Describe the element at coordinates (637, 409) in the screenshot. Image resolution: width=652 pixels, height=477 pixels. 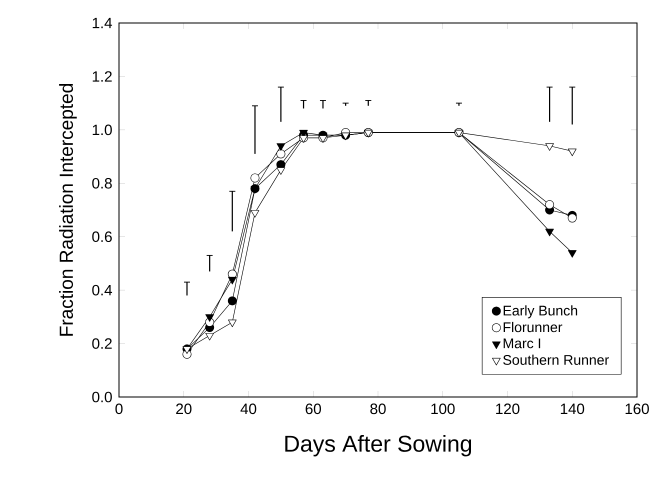
I see `x-tick-label: 160` at that location.